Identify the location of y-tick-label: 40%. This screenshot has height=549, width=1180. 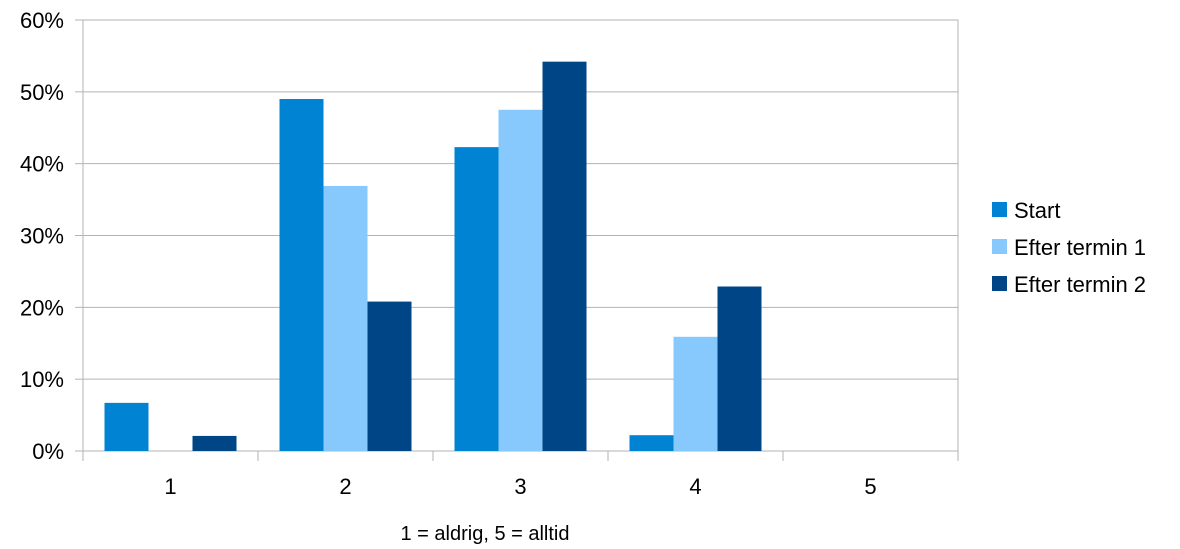
(42, 164).